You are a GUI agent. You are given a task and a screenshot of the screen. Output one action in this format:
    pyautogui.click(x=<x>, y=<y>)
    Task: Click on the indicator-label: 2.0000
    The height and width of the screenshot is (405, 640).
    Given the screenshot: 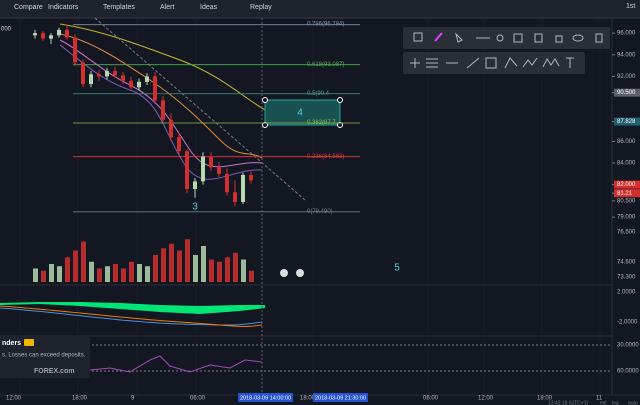 What is the action you would take?
    pyautogui.click(x=626, y=293)
    